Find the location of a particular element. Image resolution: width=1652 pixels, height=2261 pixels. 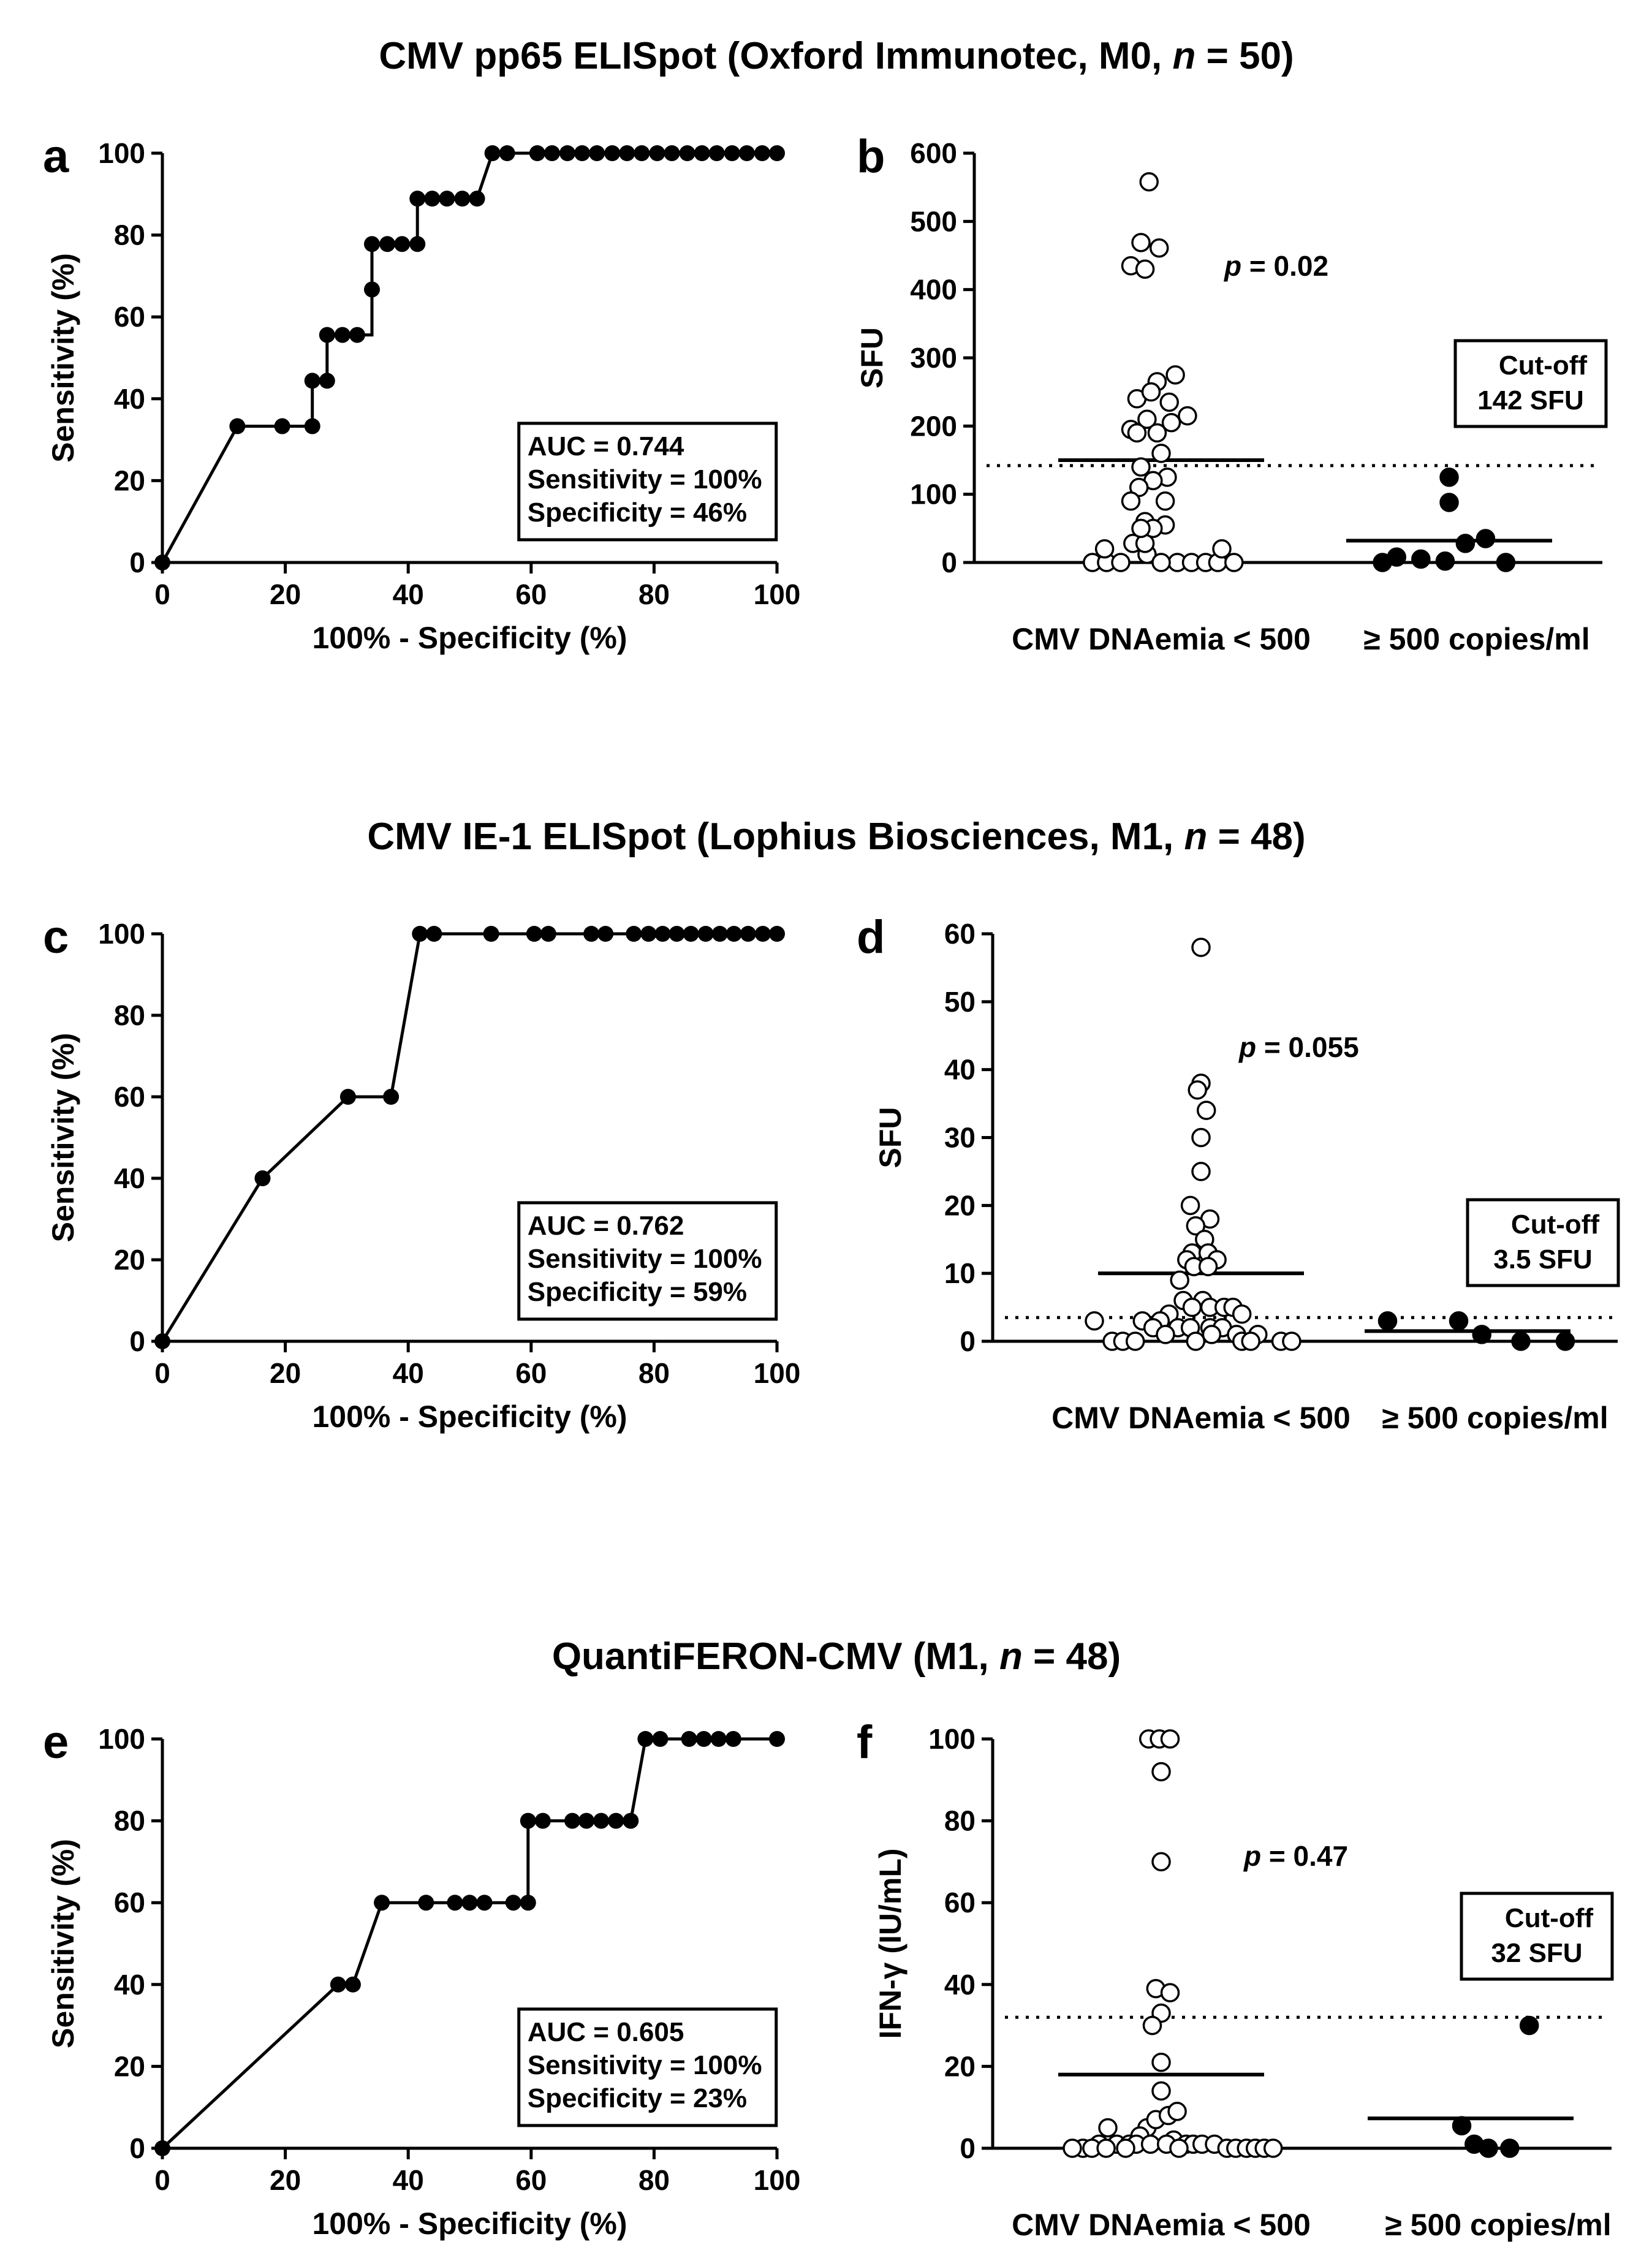

x-tick-label: 100 is located at coordinates (777, 594).